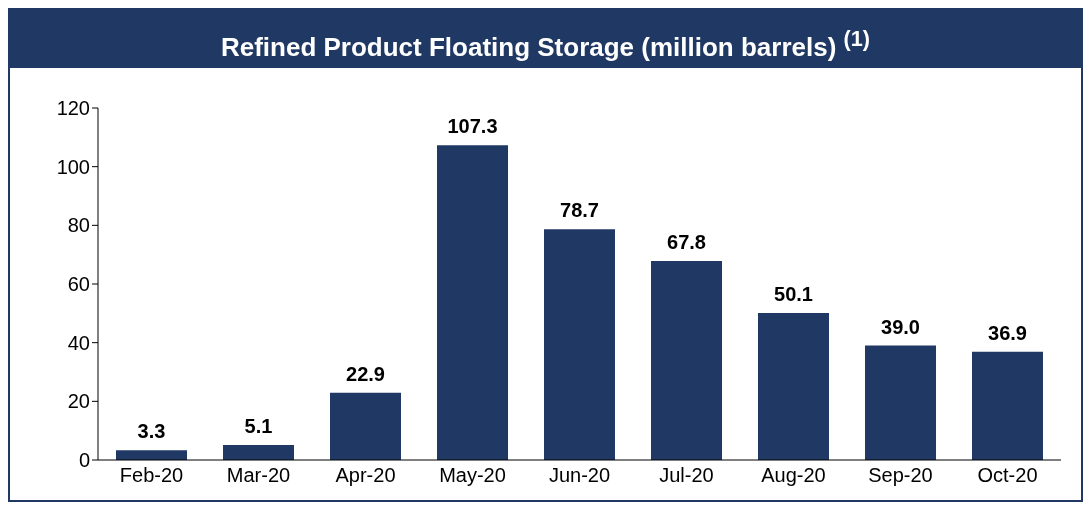  What do you see at coordinates (793, 294) in the screenshot?
I see `data-label: 50.1` at bounding box center [793, 294].